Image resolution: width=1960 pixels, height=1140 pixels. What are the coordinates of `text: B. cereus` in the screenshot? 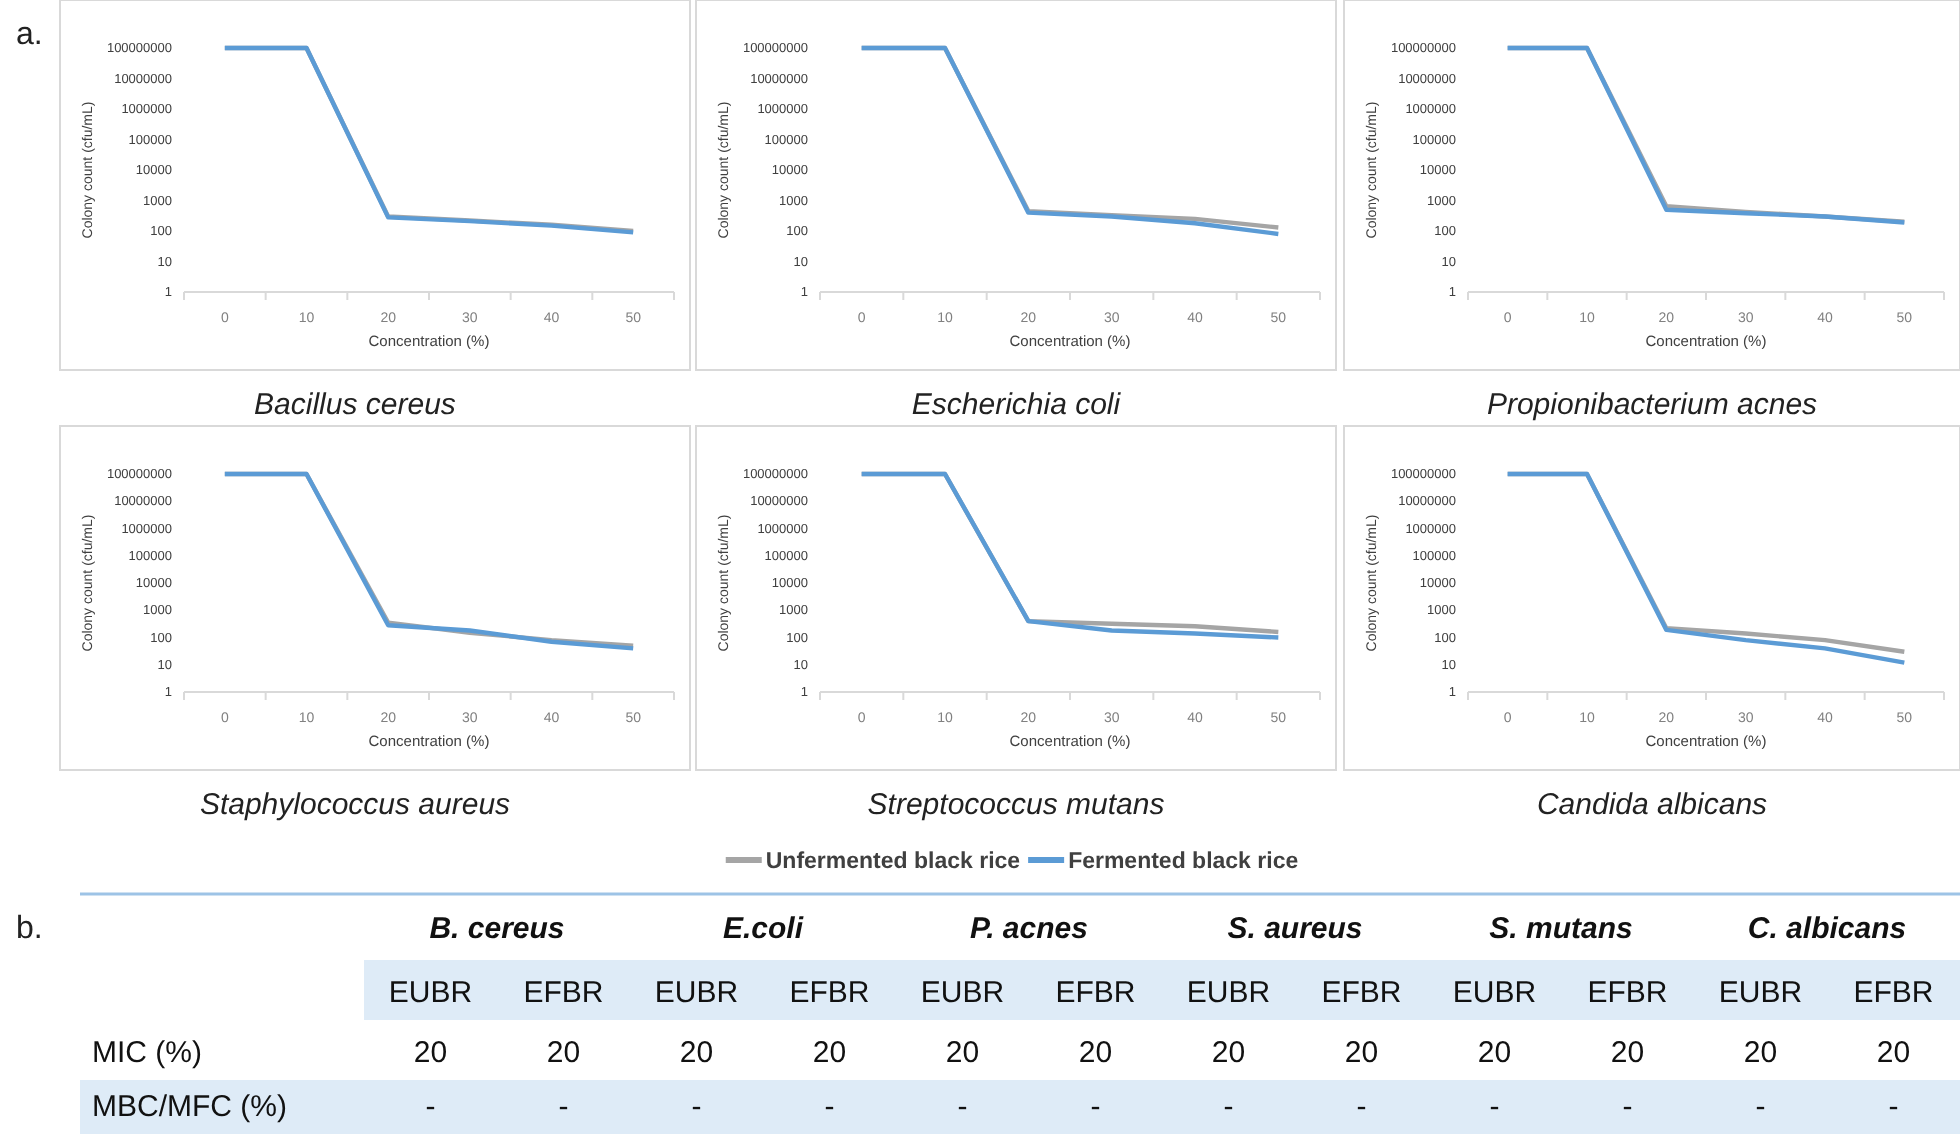 It's located at (497, 929).